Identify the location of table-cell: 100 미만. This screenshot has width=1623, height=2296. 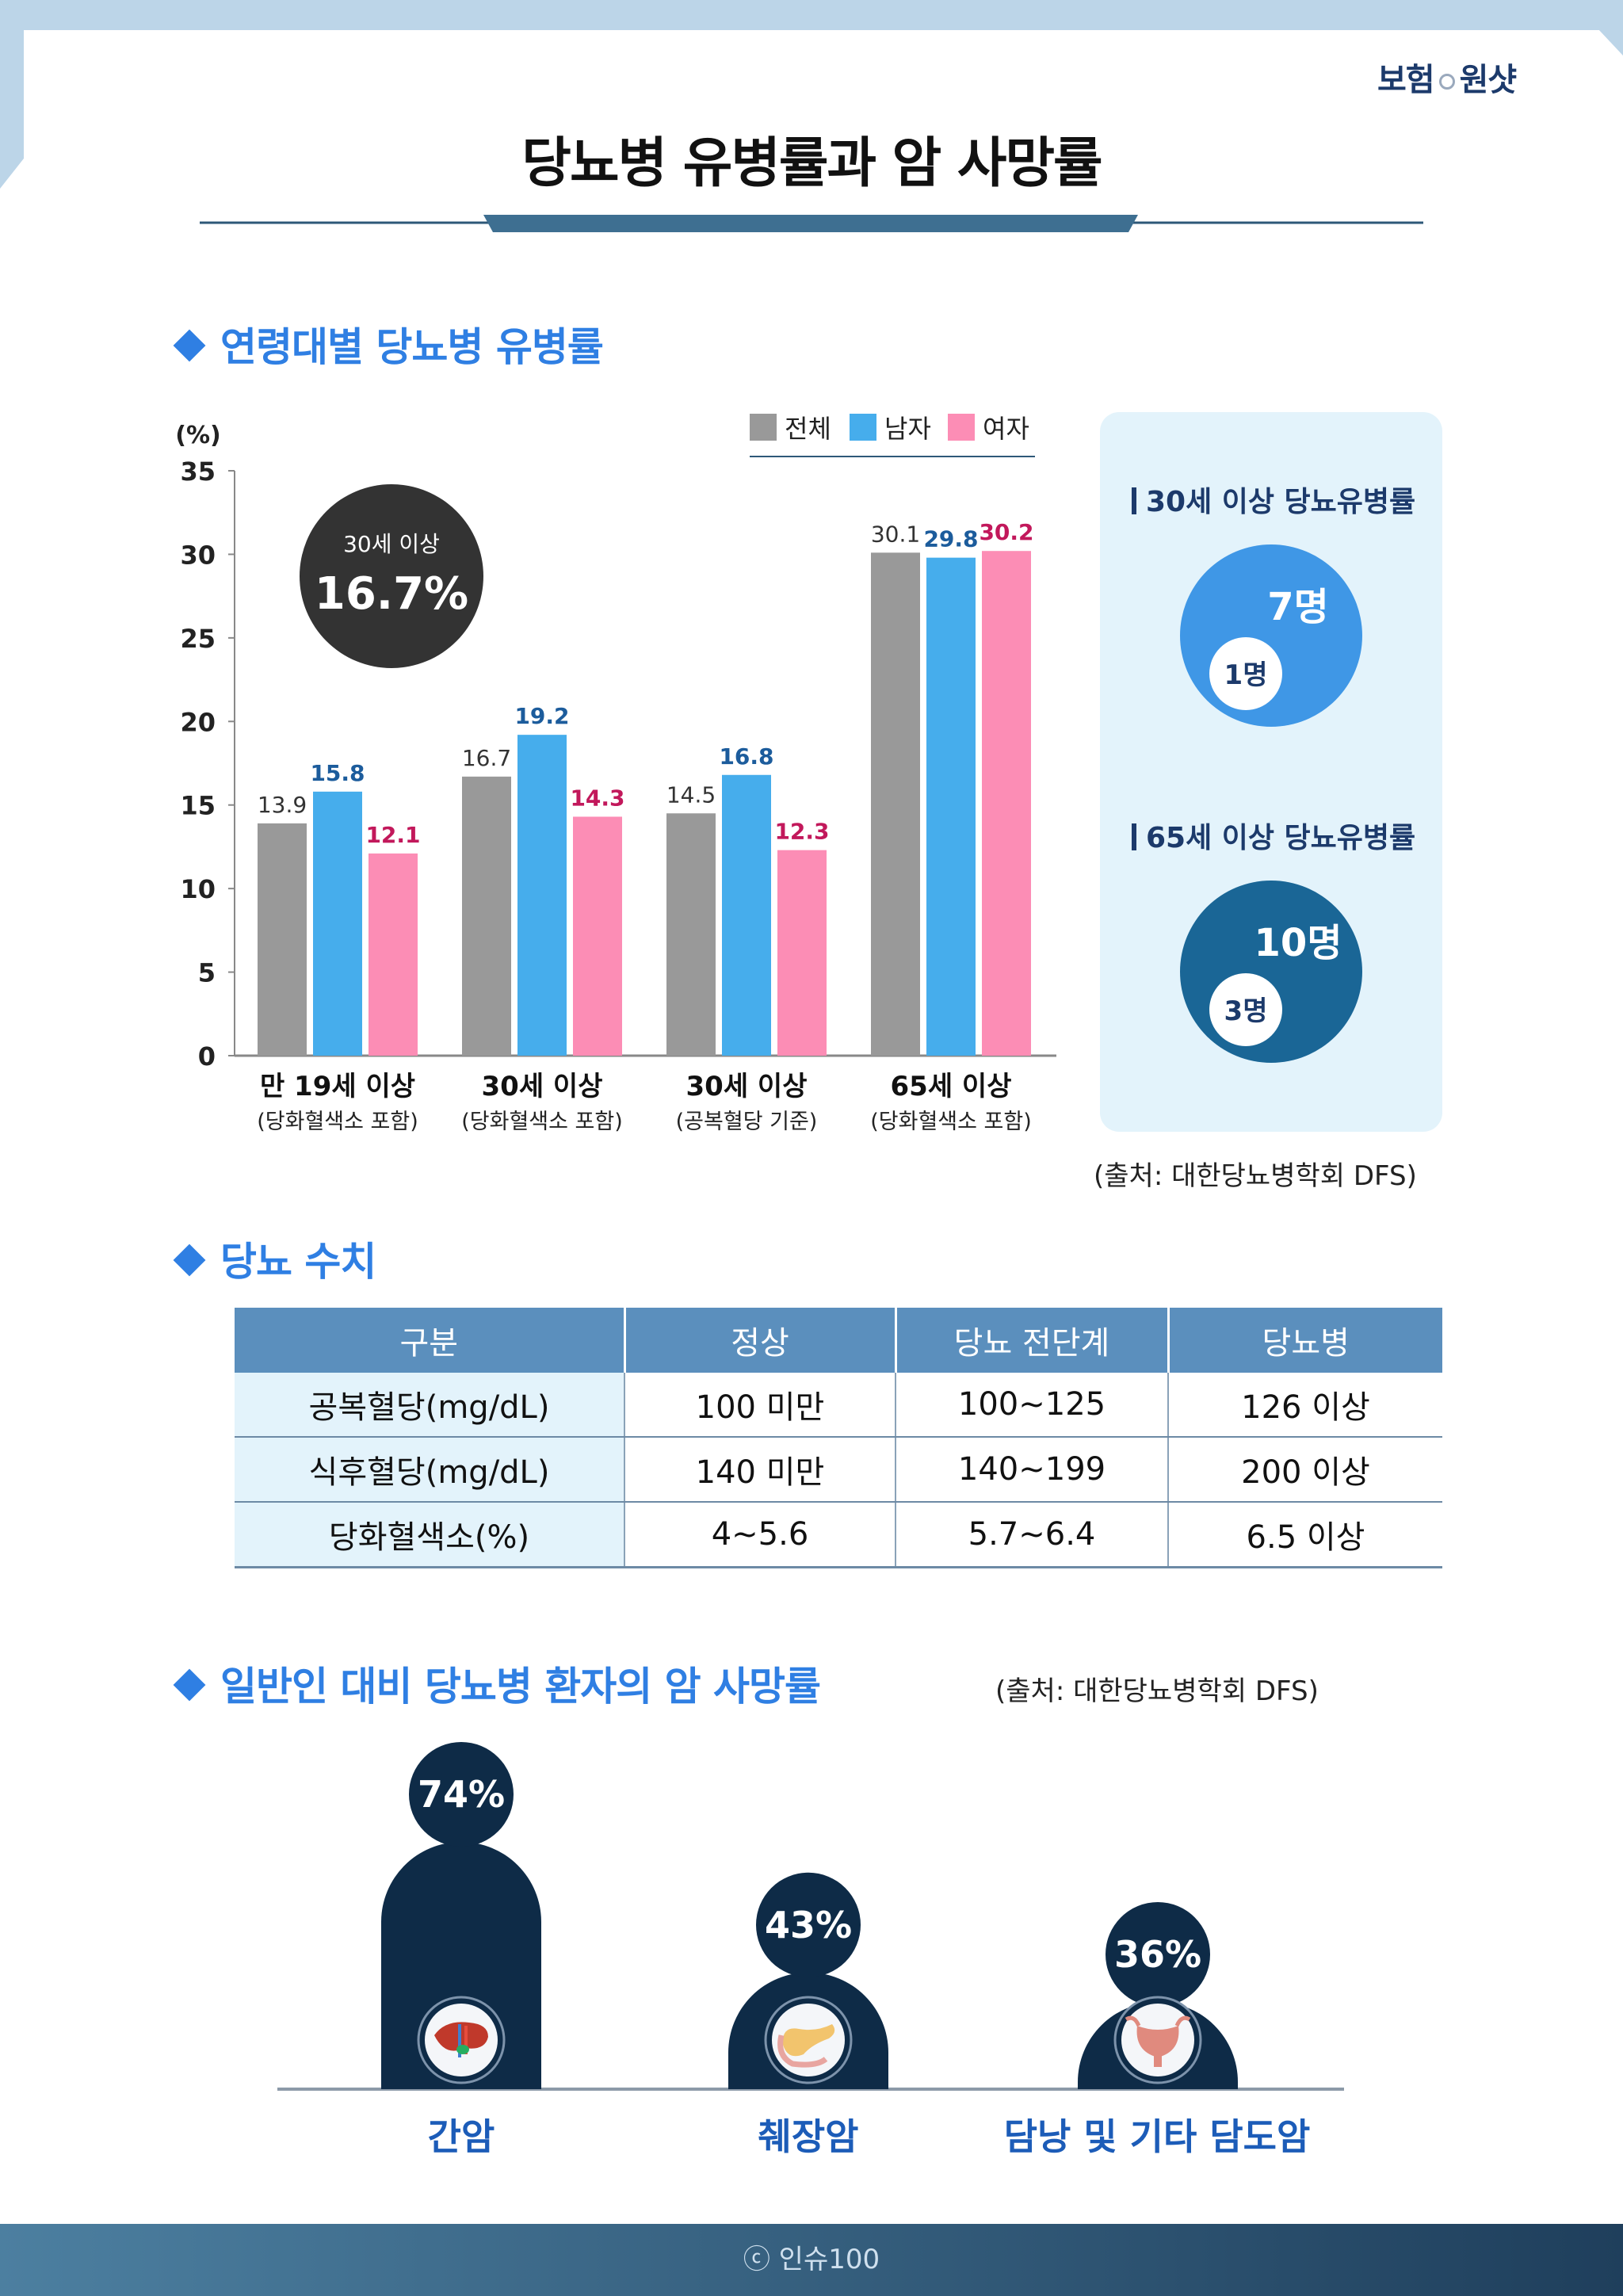
(760, 1405).